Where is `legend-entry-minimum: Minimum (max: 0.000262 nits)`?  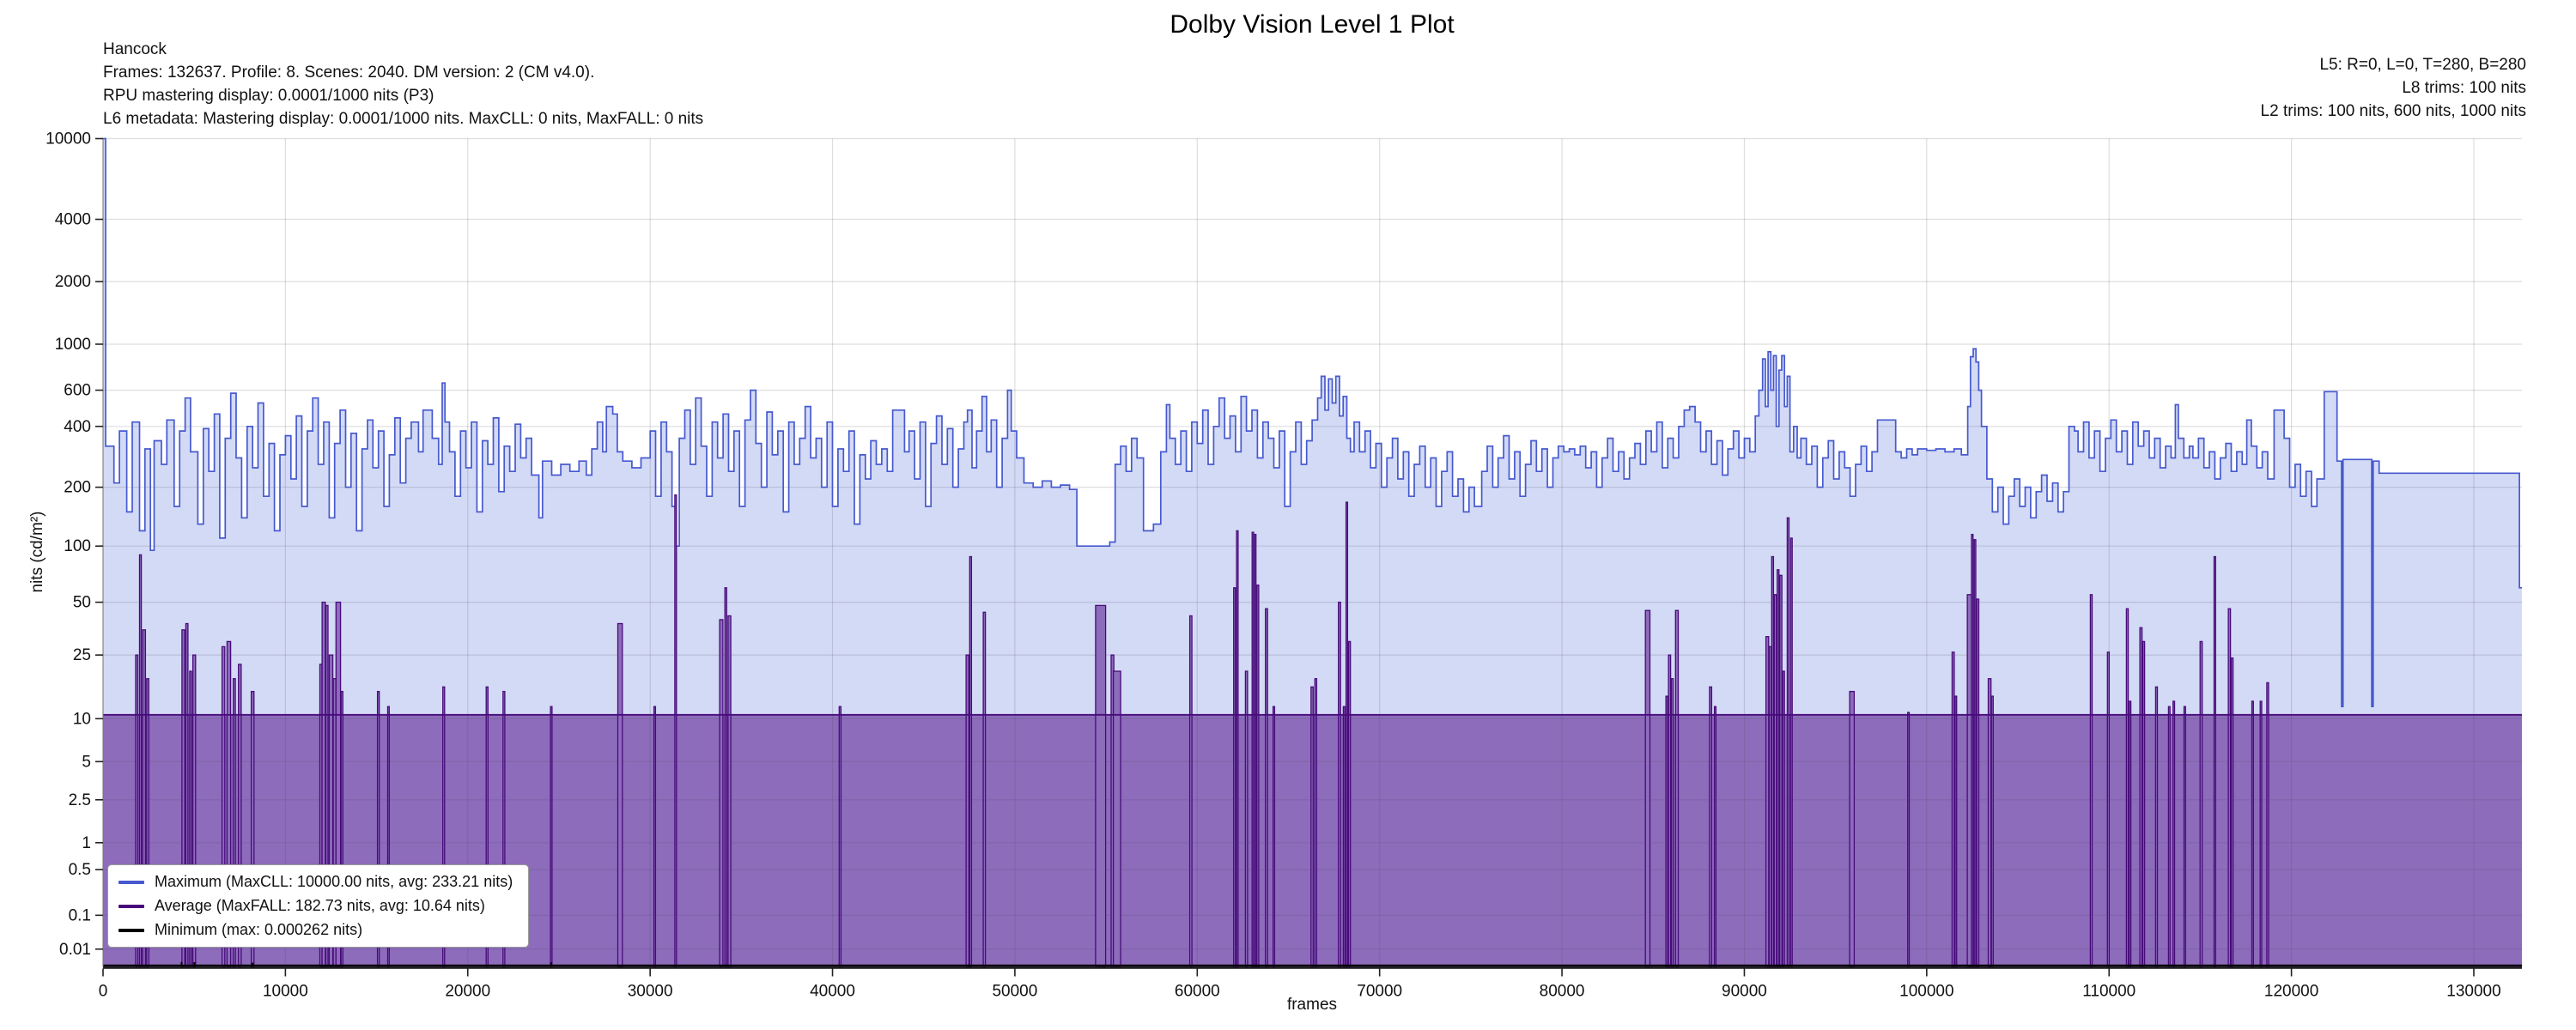
legend-entry-minimum: Minimum (max: 0.000262 nits) is located at coordinates (315, 930).